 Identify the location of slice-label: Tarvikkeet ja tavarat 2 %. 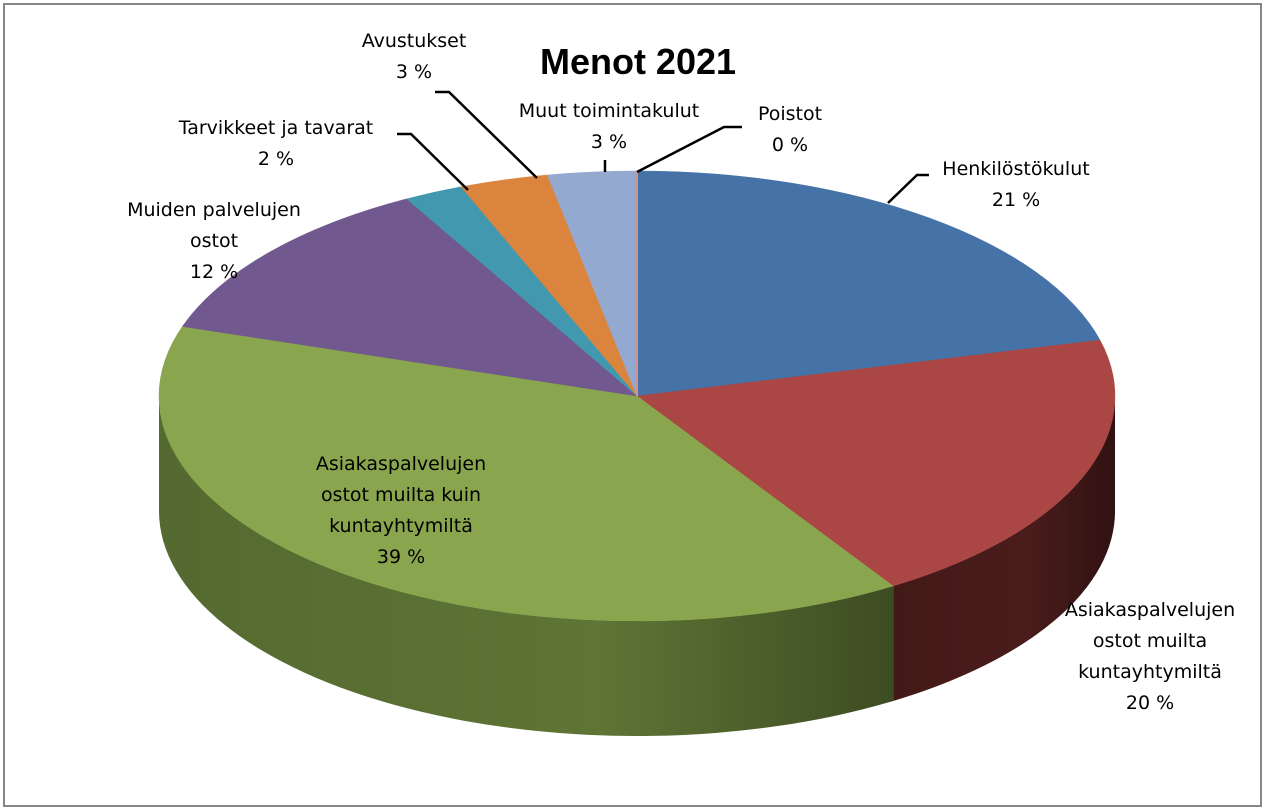
(275, 143).